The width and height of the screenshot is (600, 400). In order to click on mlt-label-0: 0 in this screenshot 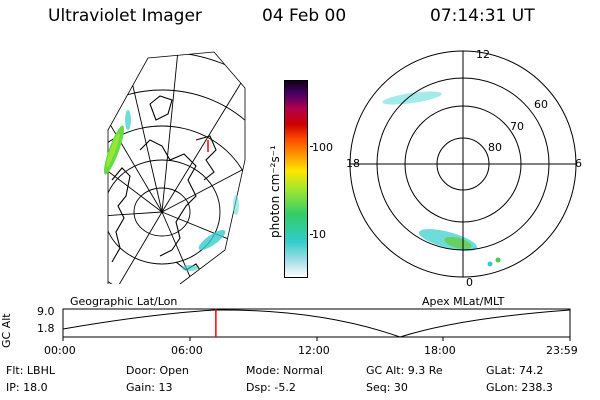, I will do `click(469, 282)`.